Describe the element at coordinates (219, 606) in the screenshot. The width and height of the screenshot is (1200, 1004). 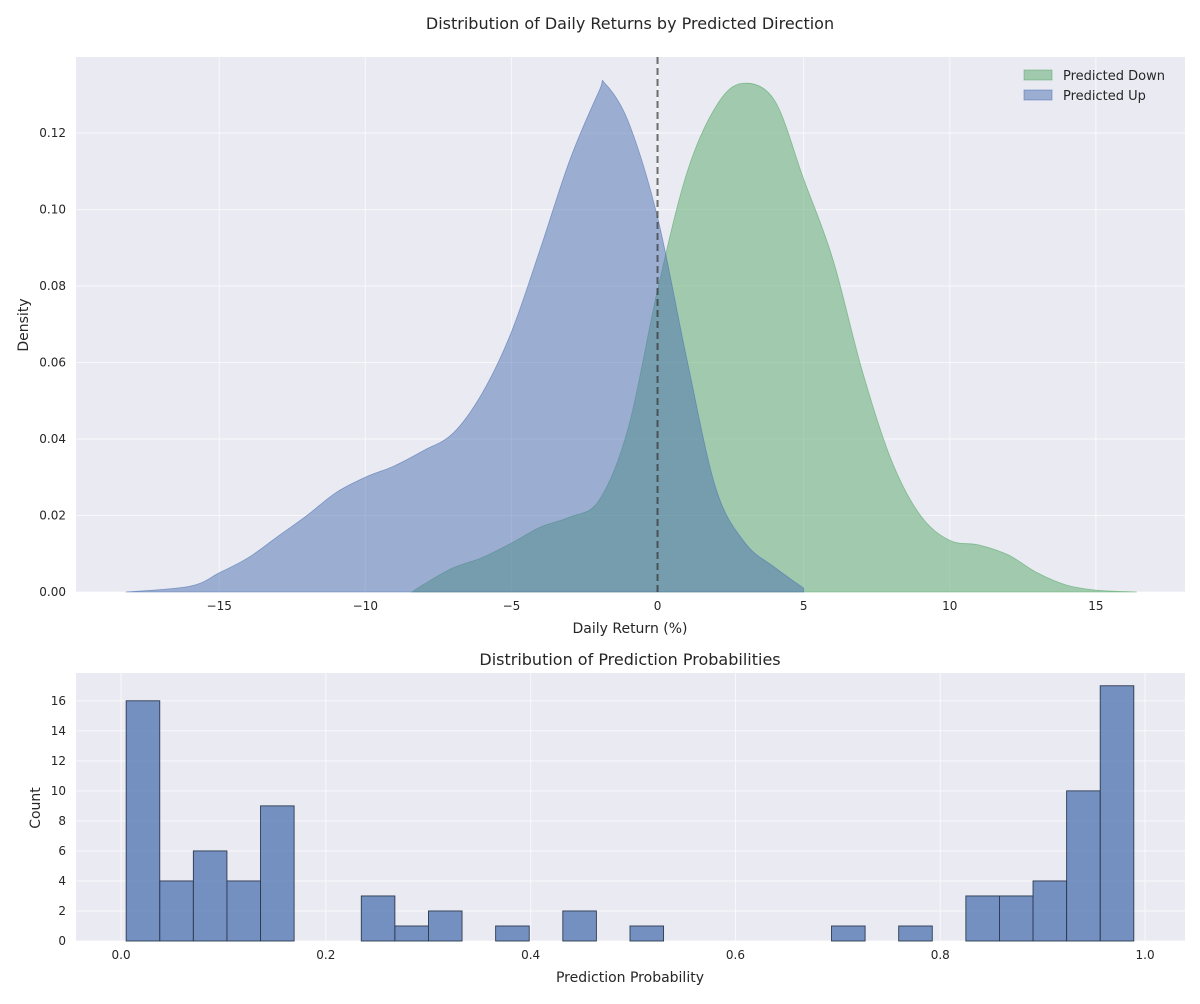
I see `x-tick-label: −15` at that location.